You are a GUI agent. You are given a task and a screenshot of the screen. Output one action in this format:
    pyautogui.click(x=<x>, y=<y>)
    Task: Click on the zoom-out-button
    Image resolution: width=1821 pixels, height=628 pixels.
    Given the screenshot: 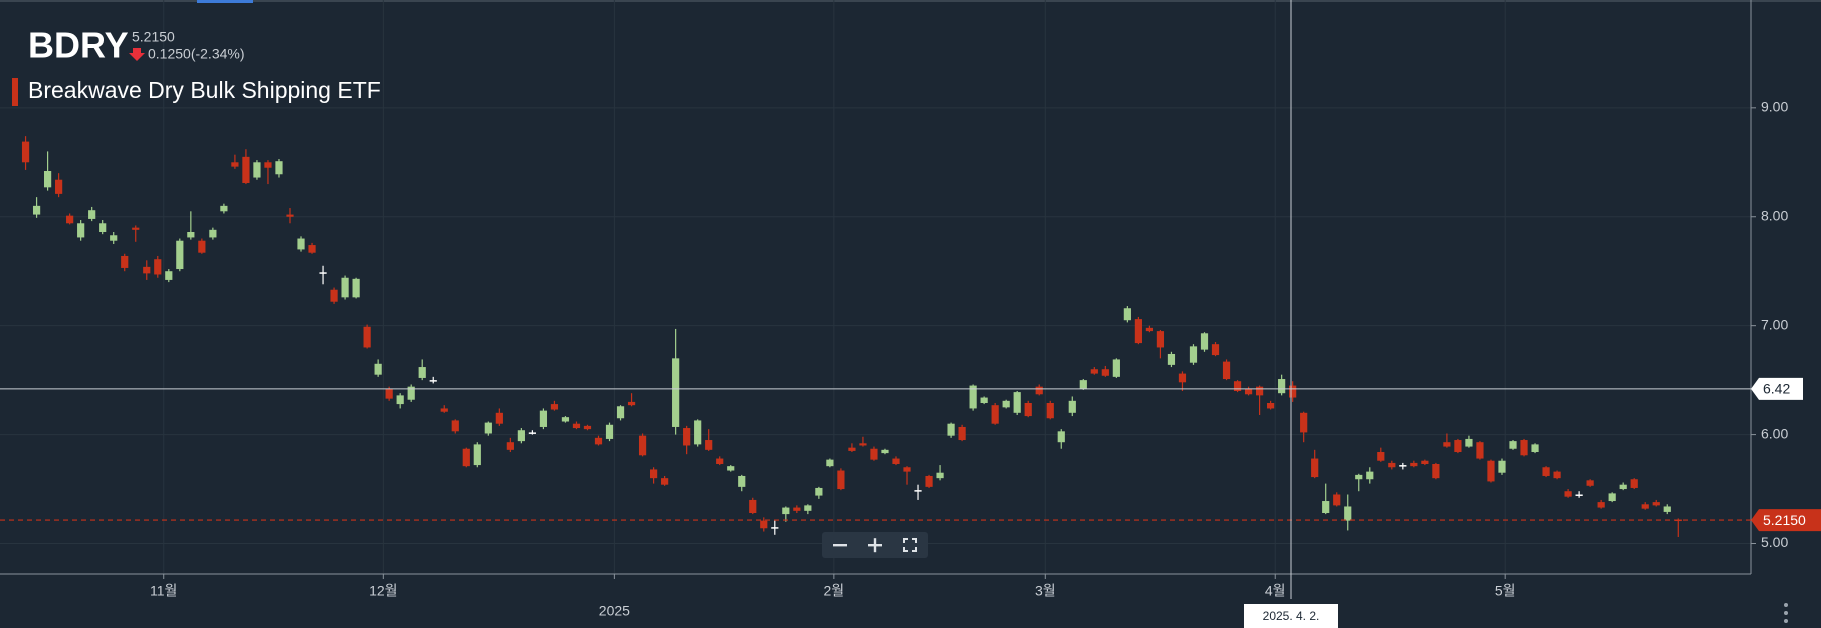 What is the action you would take?
    pyautogui.click(x=840, y=545)
    